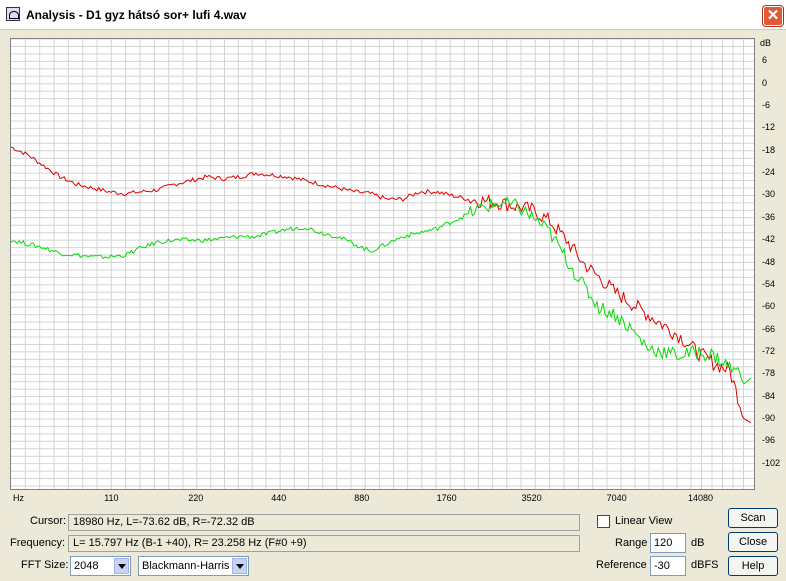  Describe the element at coordinates (771, 462) in the screenshot. I see `y-tick-label: -102` at that location.